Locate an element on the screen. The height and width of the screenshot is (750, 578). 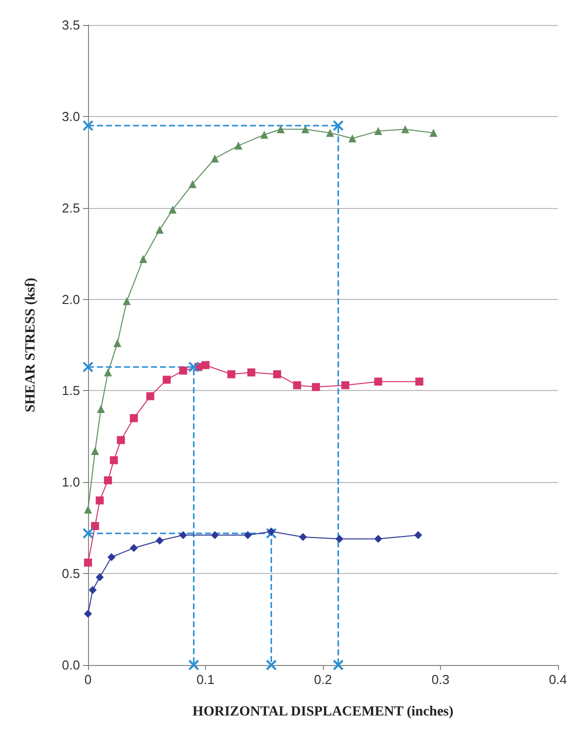
x-tick-label: 0.1 is located at coordinates (205, 679).